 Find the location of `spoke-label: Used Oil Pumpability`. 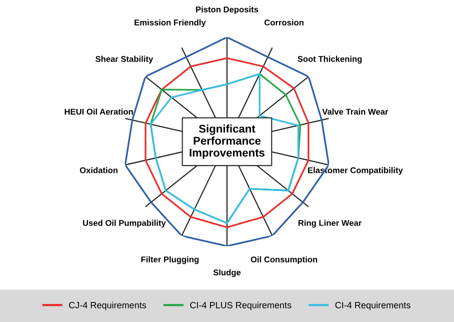

spoke-label: Used Oil Pumpability is located at coordinates (124, 224).